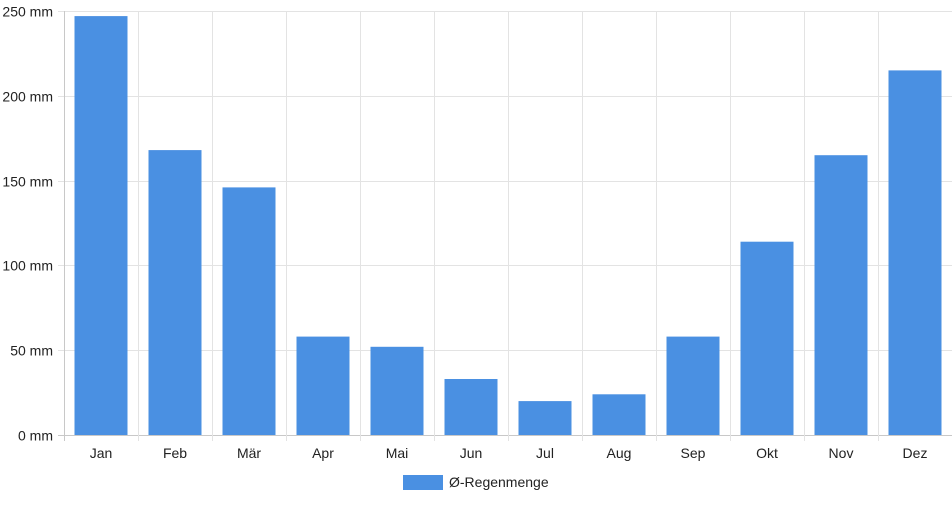  Describe the element at coordinates (397, 453) in the screenshot. I see `x-tick-label: Mai` at that location.